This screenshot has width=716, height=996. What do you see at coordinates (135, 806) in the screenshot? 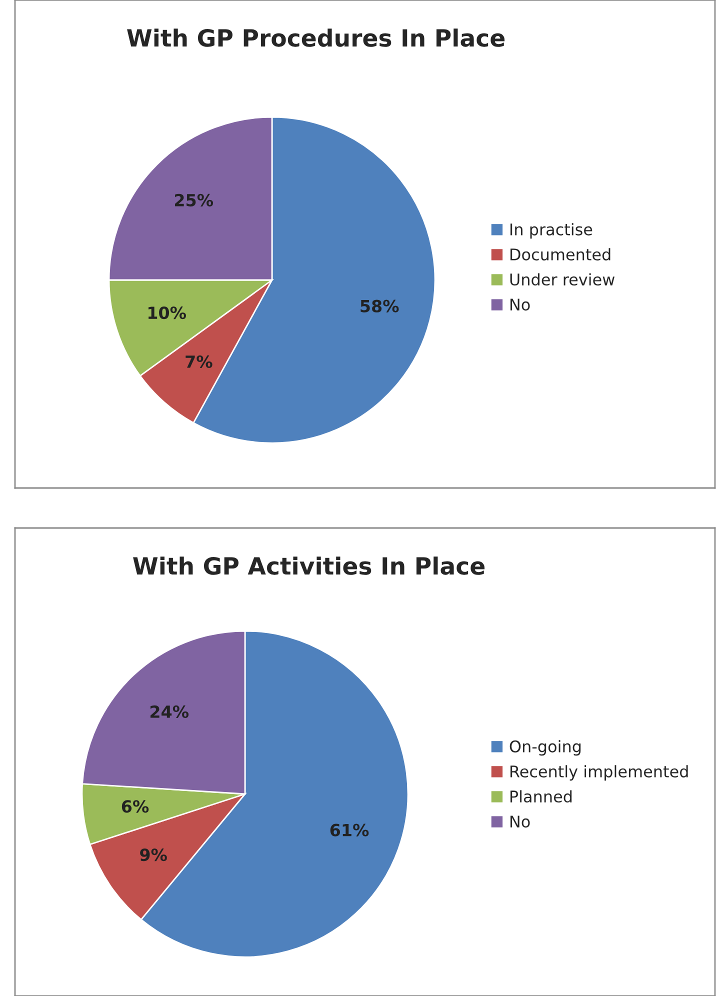
I see `data-label: 6%` at bounding box center [135, 806].